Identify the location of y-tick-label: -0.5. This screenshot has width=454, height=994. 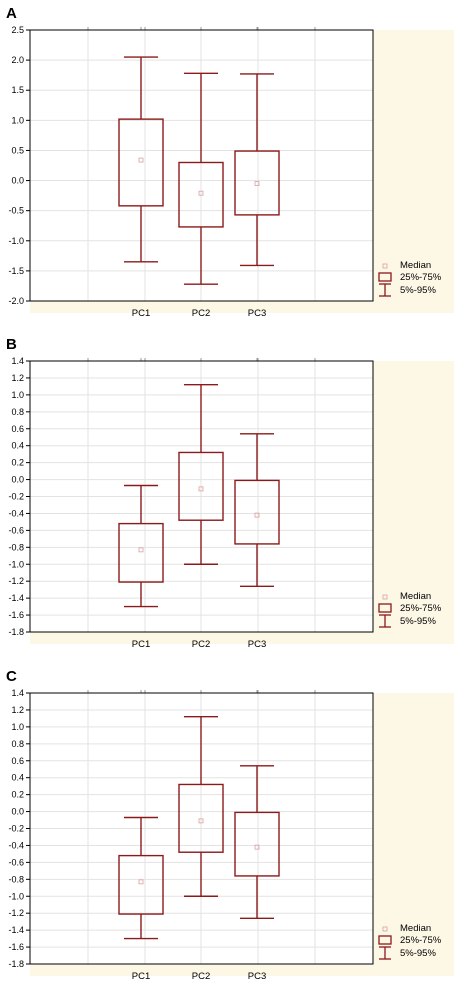
(16, 211).